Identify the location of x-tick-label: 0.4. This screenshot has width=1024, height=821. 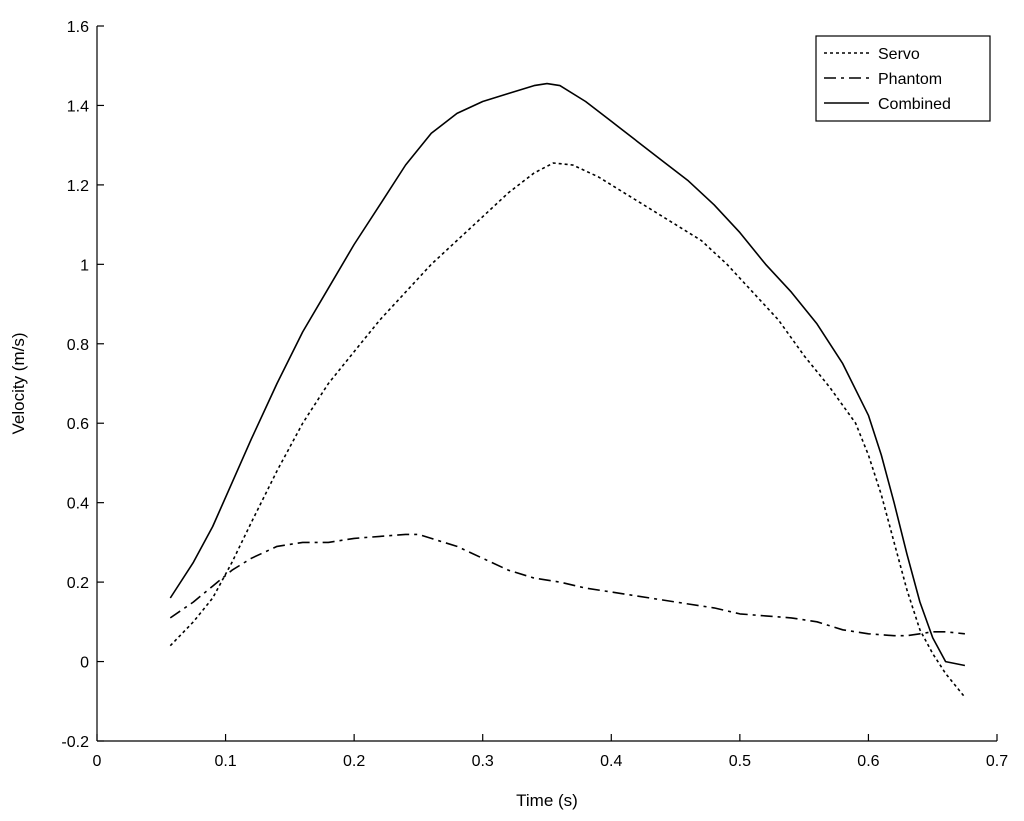
(611, 761).